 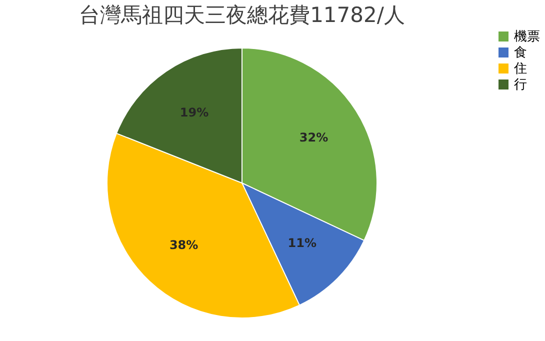 What do you see at coordinates (194, 113) in the screenshot?
I see `data-label: 19%` at bounding box center [194, 113].